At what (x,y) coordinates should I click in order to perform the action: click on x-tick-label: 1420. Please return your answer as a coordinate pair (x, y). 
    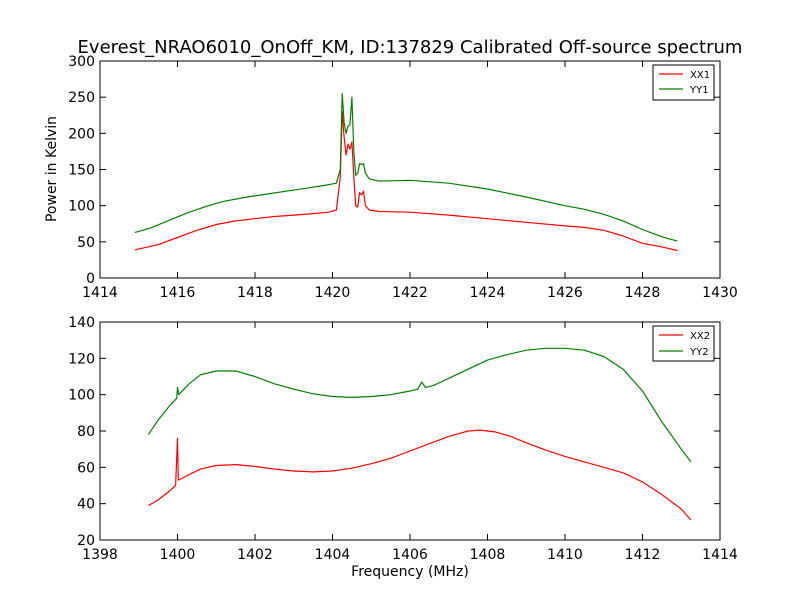
    Looking at the image, I should click on (333, 293).